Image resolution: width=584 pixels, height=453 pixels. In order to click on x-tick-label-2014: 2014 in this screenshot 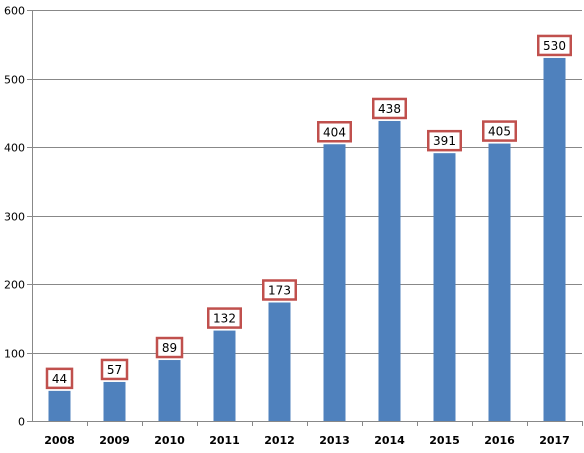, I will do `click(389, 440)`.